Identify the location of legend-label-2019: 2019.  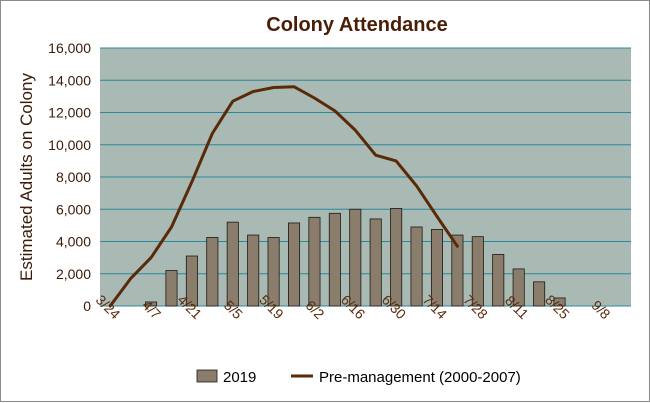
(239, 377).